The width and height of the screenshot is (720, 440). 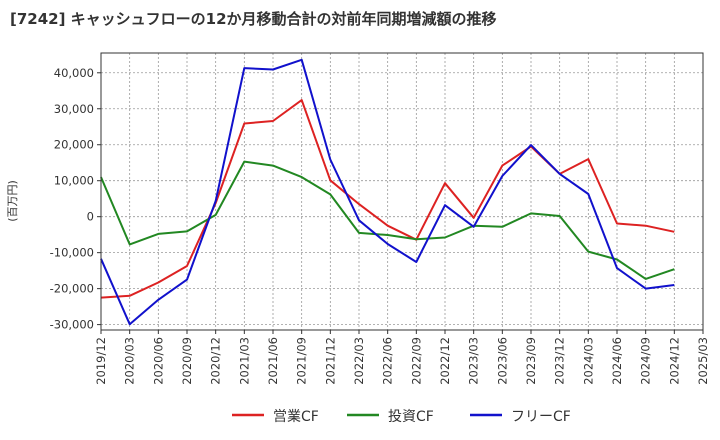 What do you see at coordinates (560, 361) in the screenshot?
I see `x-tick-label: 2023/12` at bounding box center [560, 361].